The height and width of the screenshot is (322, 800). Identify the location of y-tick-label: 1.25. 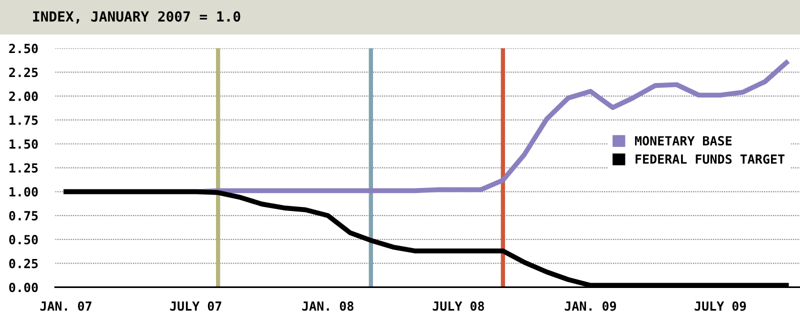
(24, 168).